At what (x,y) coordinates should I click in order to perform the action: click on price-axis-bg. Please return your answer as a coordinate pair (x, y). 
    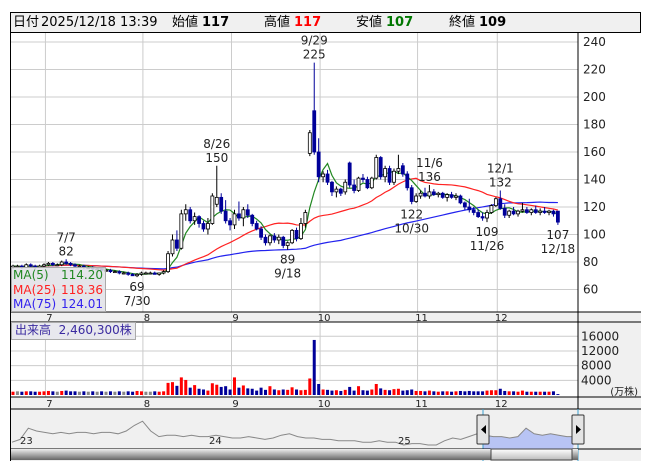
    Looking at the image, I should click on (609, 172).